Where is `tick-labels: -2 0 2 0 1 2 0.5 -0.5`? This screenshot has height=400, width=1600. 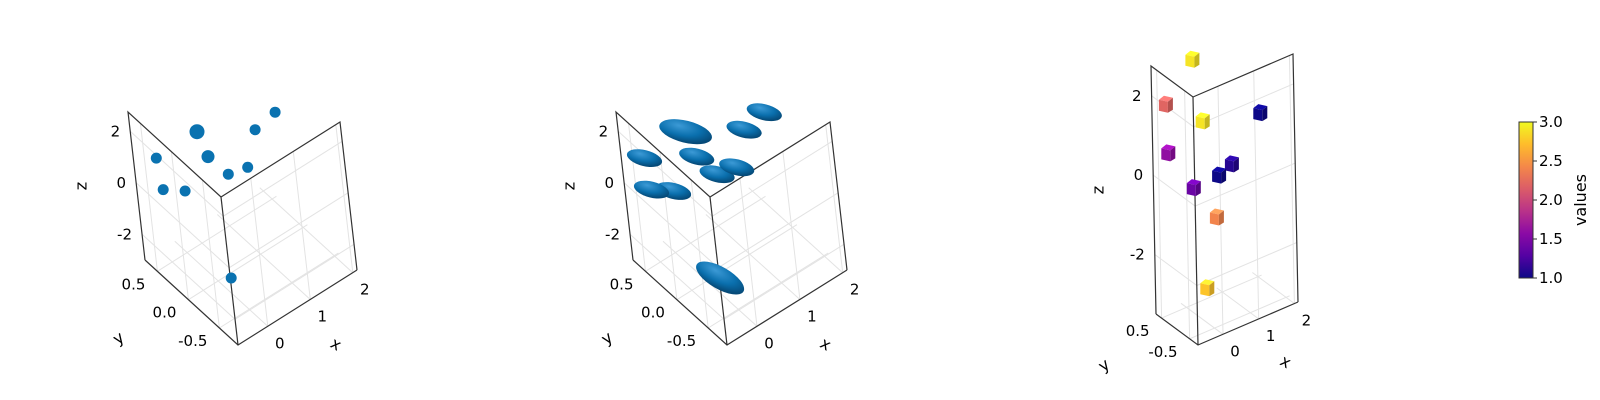
tick-labels: -2 0 2 0 1 2 0.5 -0.5 is located at coordinates (1218, 224).